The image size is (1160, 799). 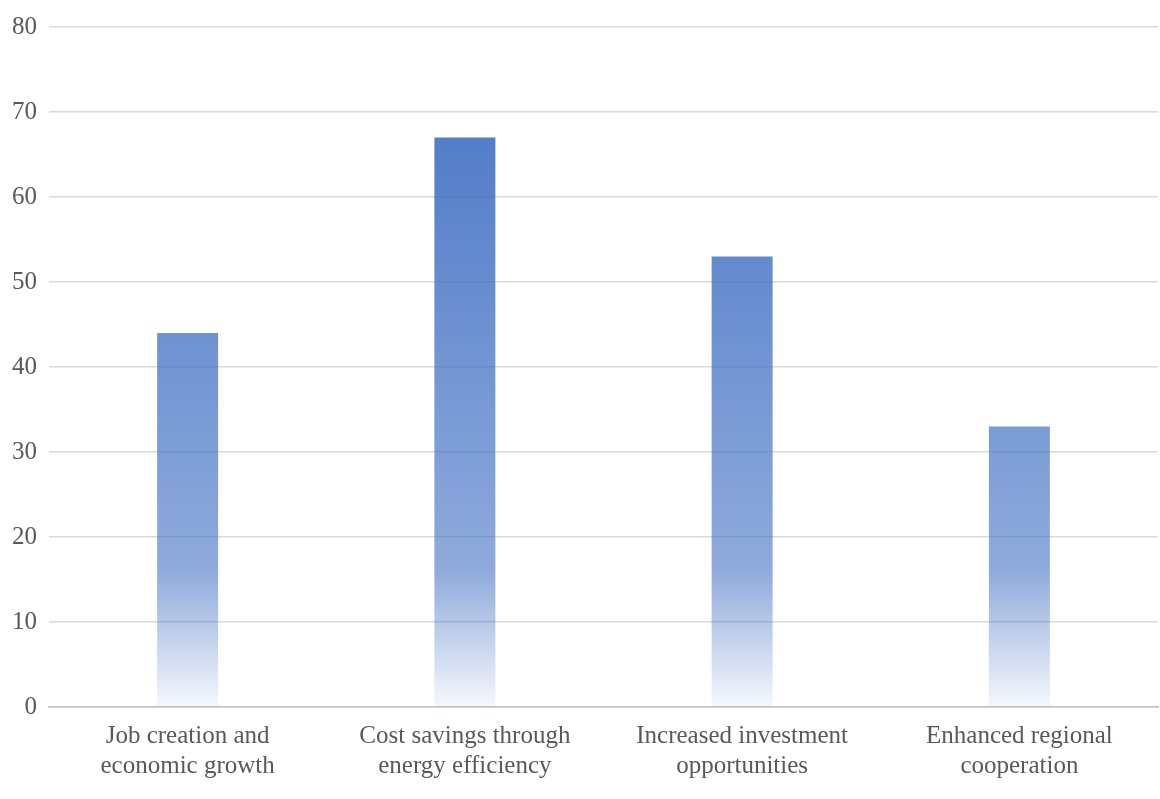 I want to click on y-tick-label: 50, so click(x=24, y=280).